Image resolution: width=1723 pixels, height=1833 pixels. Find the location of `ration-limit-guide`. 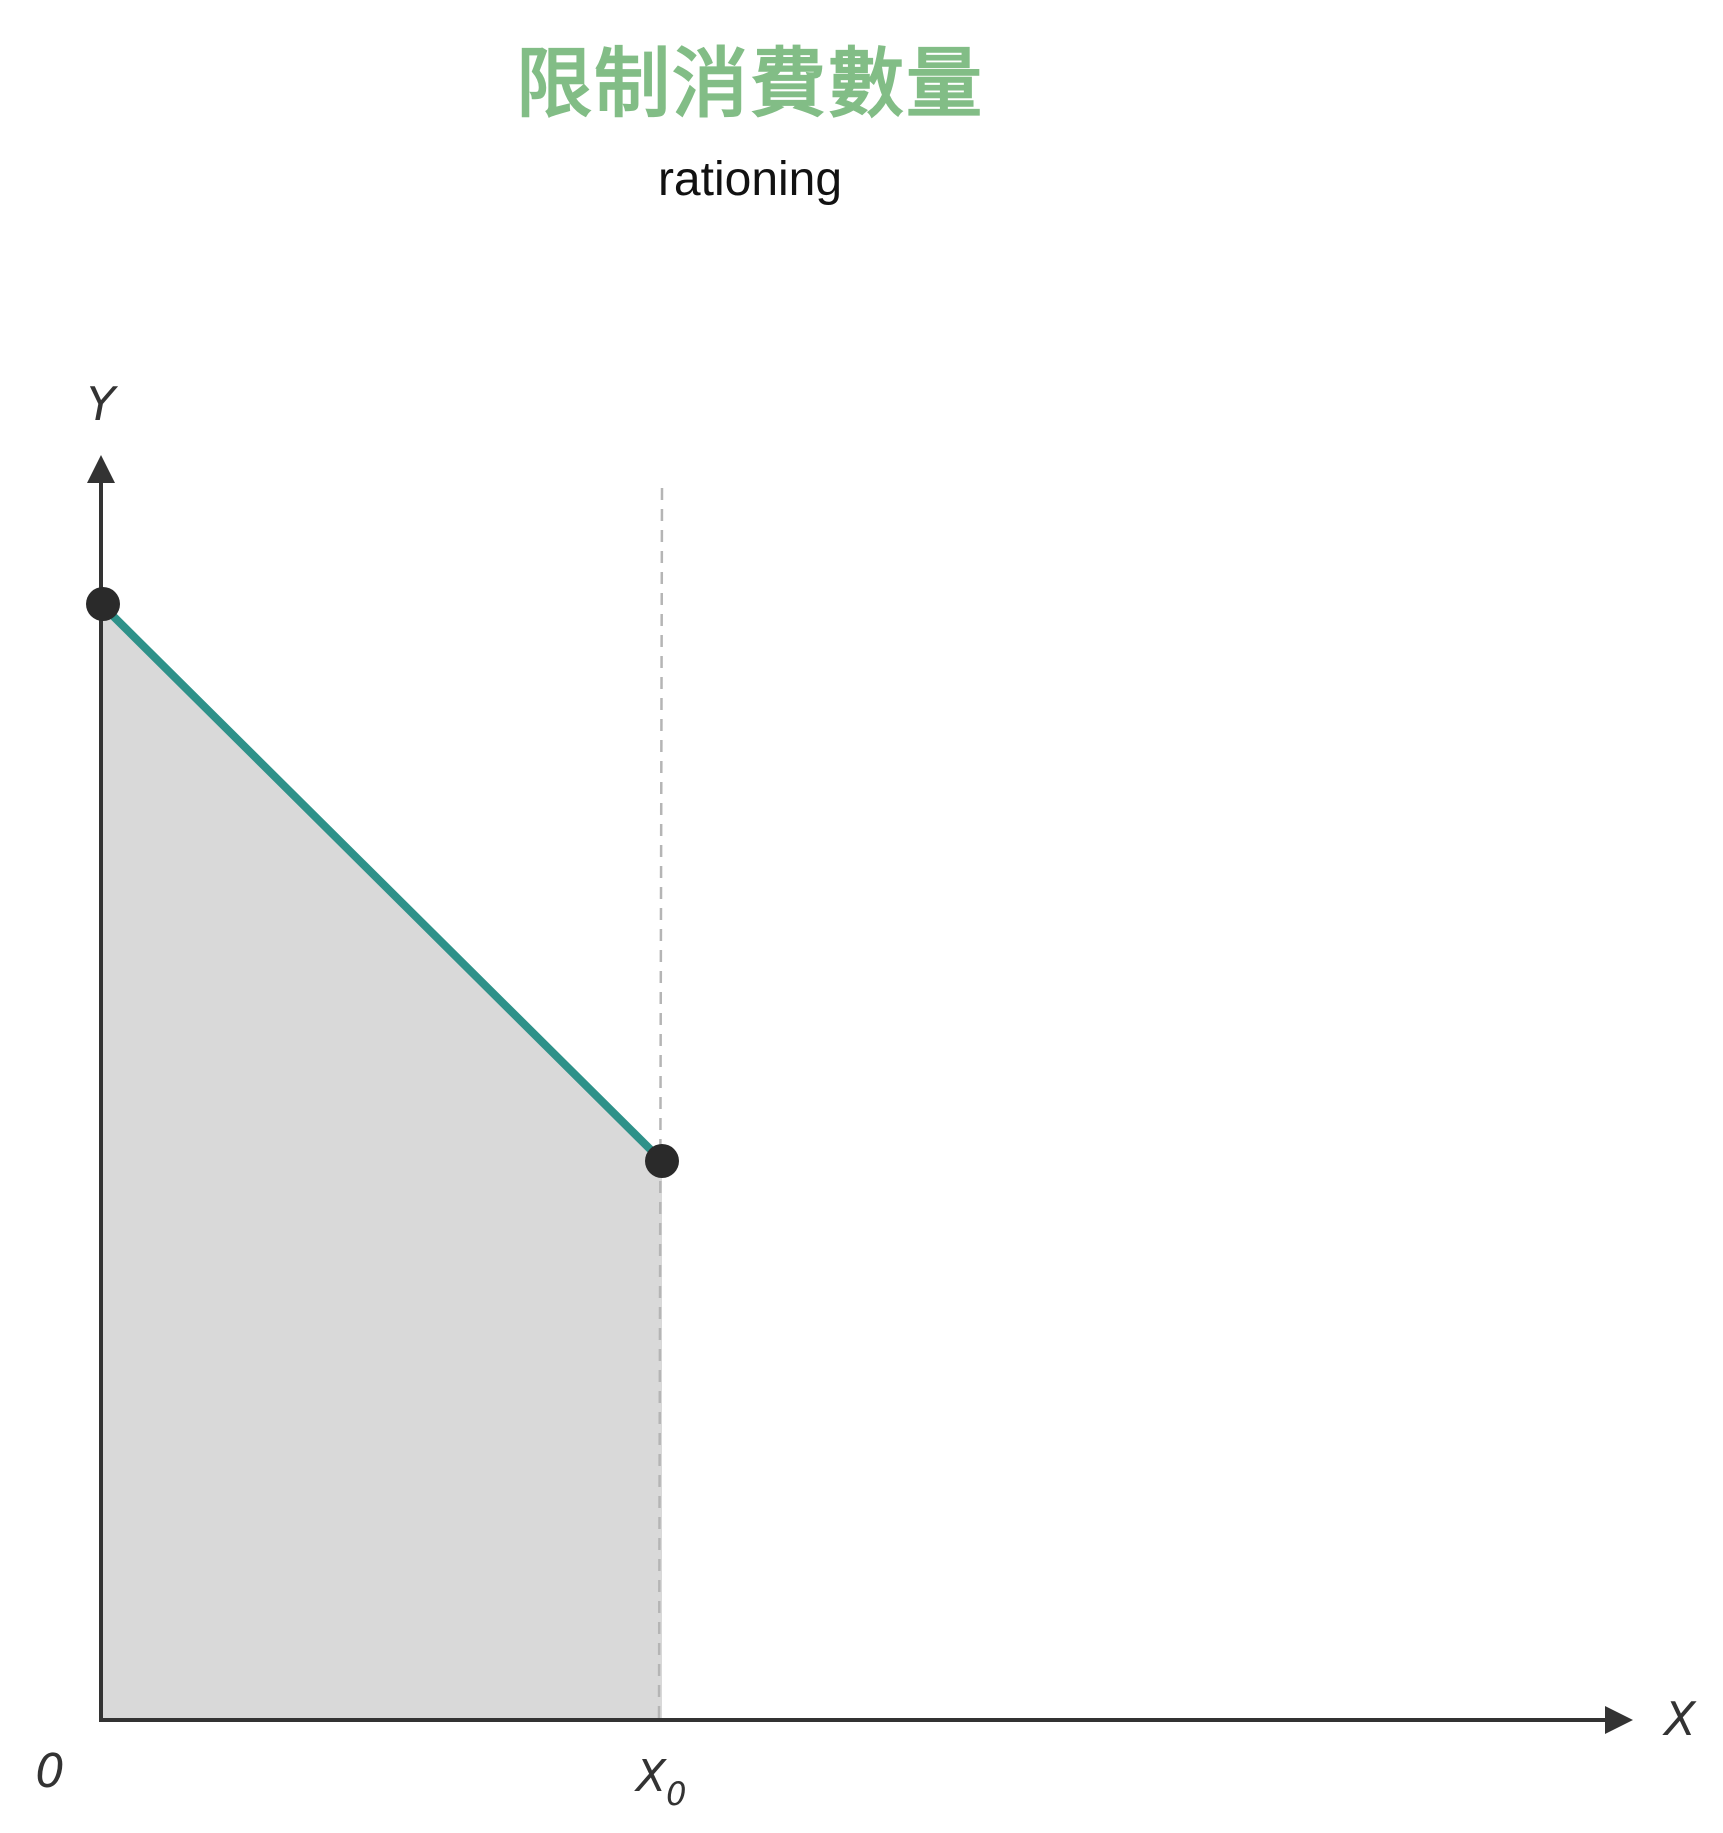

ration-limit-guide is located at coordinates (660, 1104).